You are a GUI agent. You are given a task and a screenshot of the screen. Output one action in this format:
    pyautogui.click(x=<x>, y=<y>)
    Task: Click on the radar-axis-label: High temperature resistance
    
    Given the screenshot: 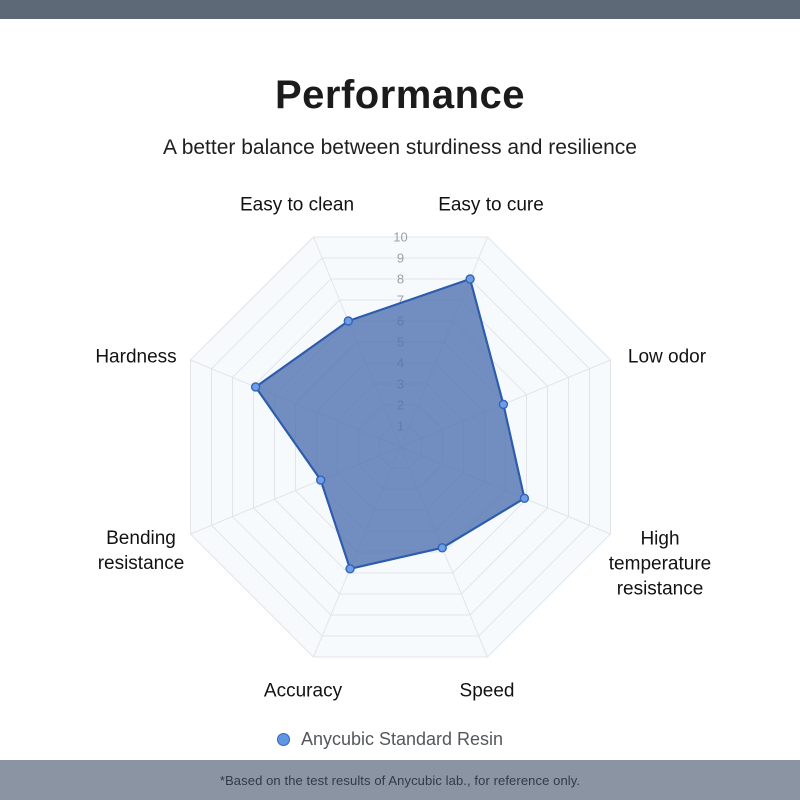 What is the action you would take?
    pyautogui.click(x=660, y=564)
    